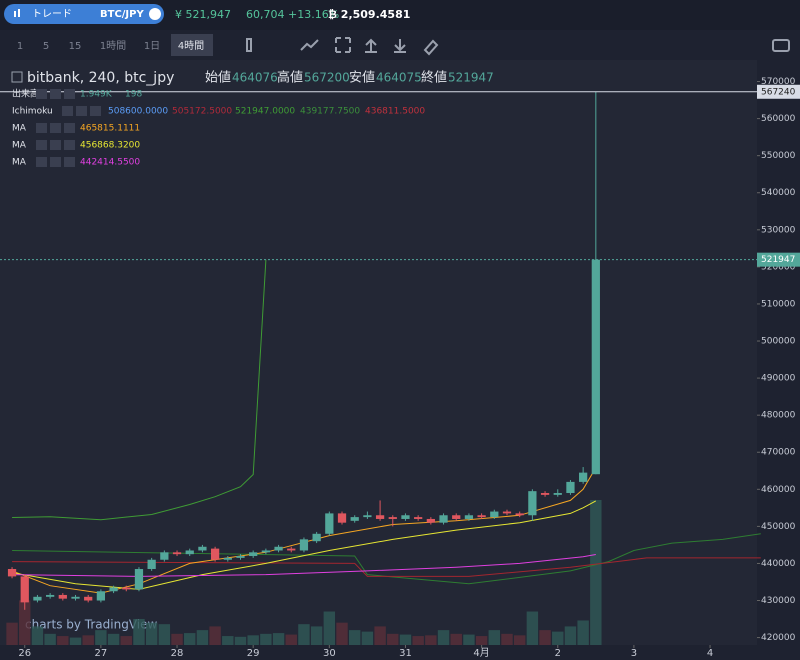  Describe the element at coordinates (778, 82) in the screenshot. I see `y-tick-label: 570000` at that location.